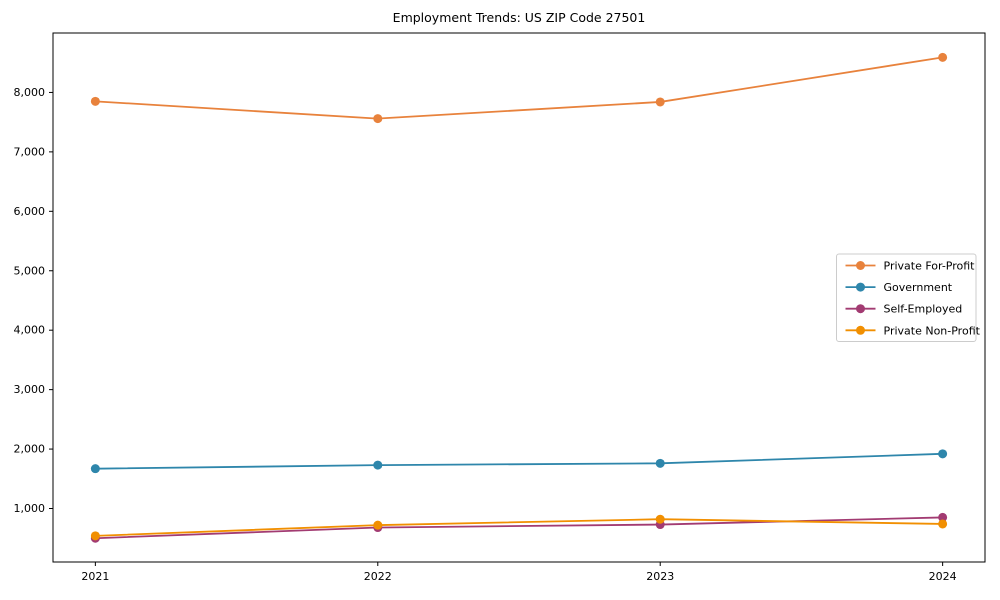  What do you see at coordinates (660, 576) in the screenshot?
I see `x-tick-label: 2023` at bounding box center [660, 576].